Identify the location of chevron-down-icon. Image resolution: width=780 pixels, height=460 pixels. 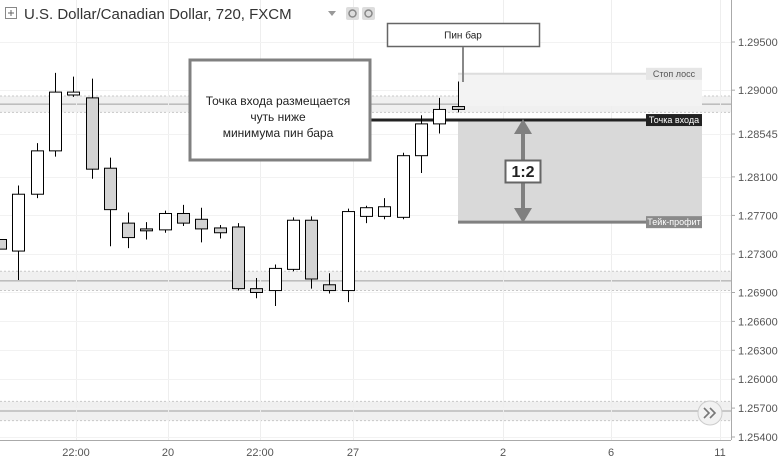
(332, 13).